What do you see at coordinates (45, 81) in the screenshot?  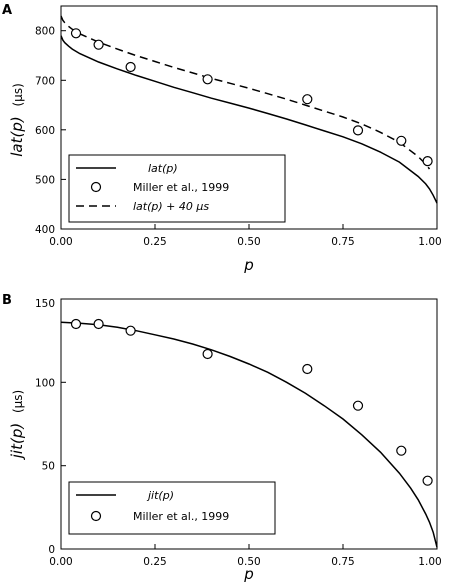 I see `panel-a-ytick-label: 700` at bounding box center [45, 81].